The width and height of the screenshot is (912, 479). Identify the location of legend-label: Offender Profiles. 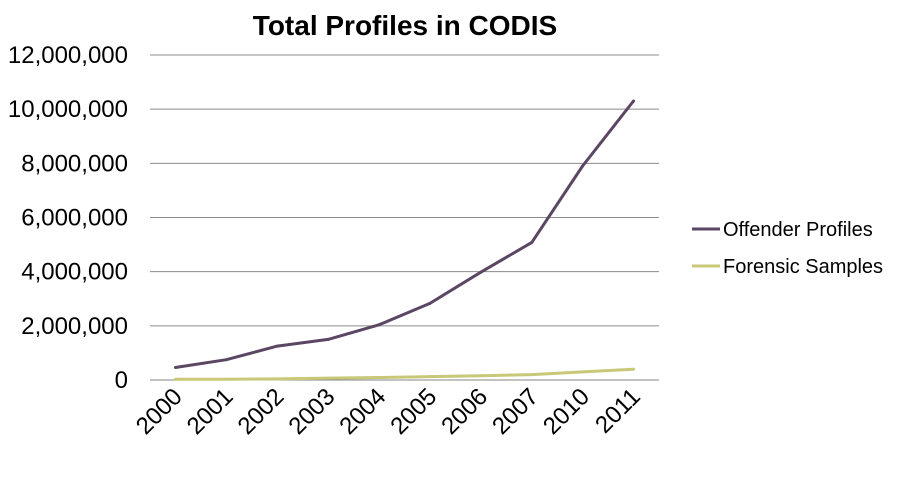
(798, 230).